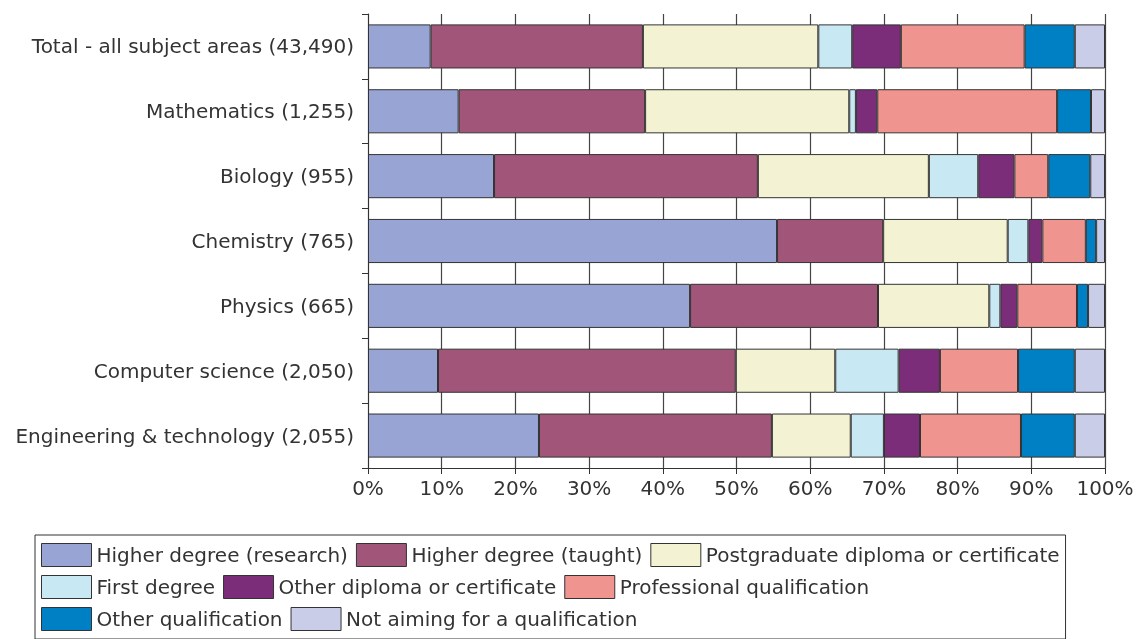  What do you see at coordinates (286, 305) in the screenshot?
I see `y-tick-label: Physics (665)` at bounding box center [286, 305].